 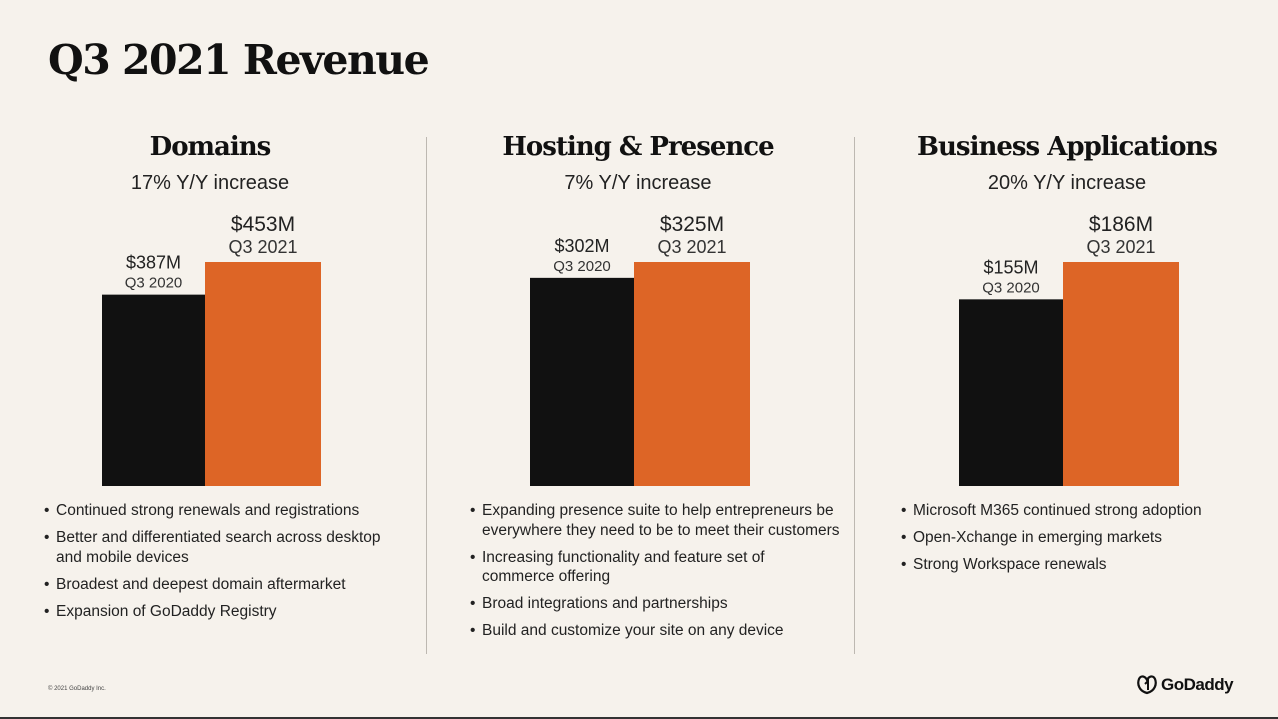 What do you see at coordinates (1010, 267) in the screenshot?
I see `bar-value-label: $155M` at bounding box center [1010, 267].